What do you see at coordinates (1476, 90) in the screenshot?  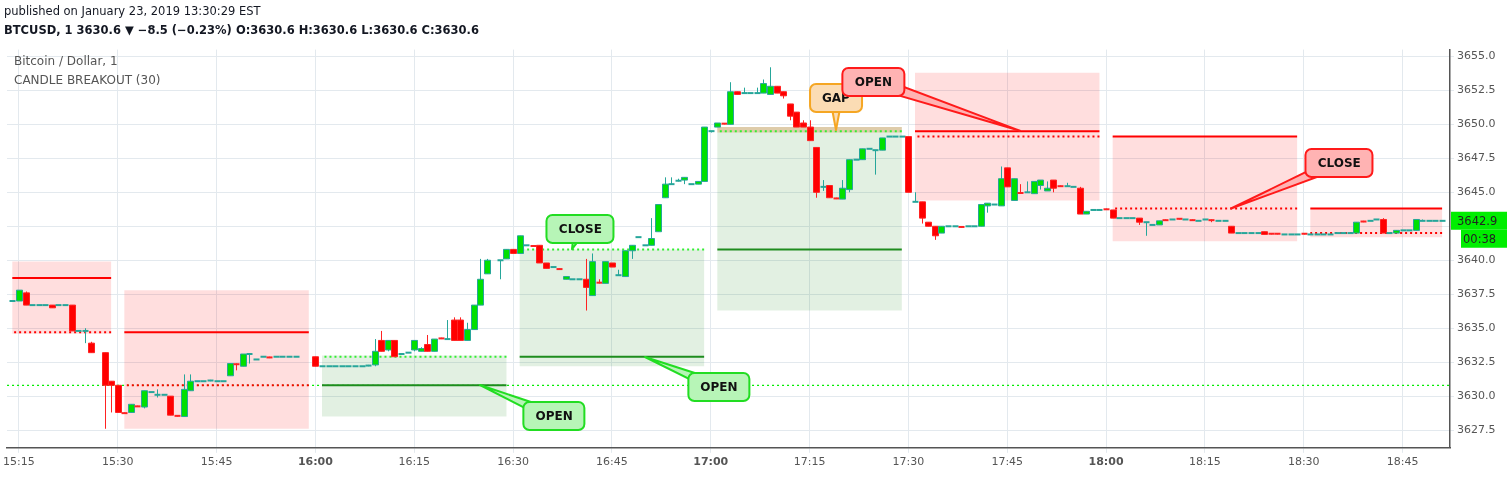 I see `y-tick-label: 3652.5` at bounding box center [1476, 90].